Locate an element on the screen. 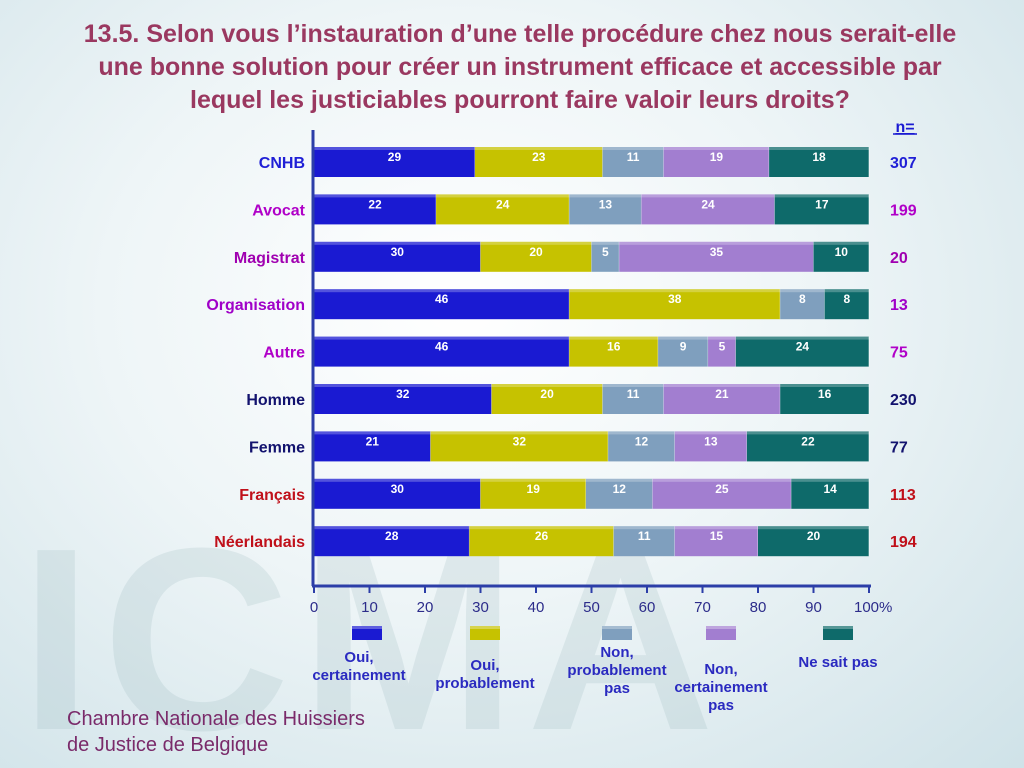 This screenshot has height=768, width=1024. x-tick-label: 60 is located at coordinates (647, 607).